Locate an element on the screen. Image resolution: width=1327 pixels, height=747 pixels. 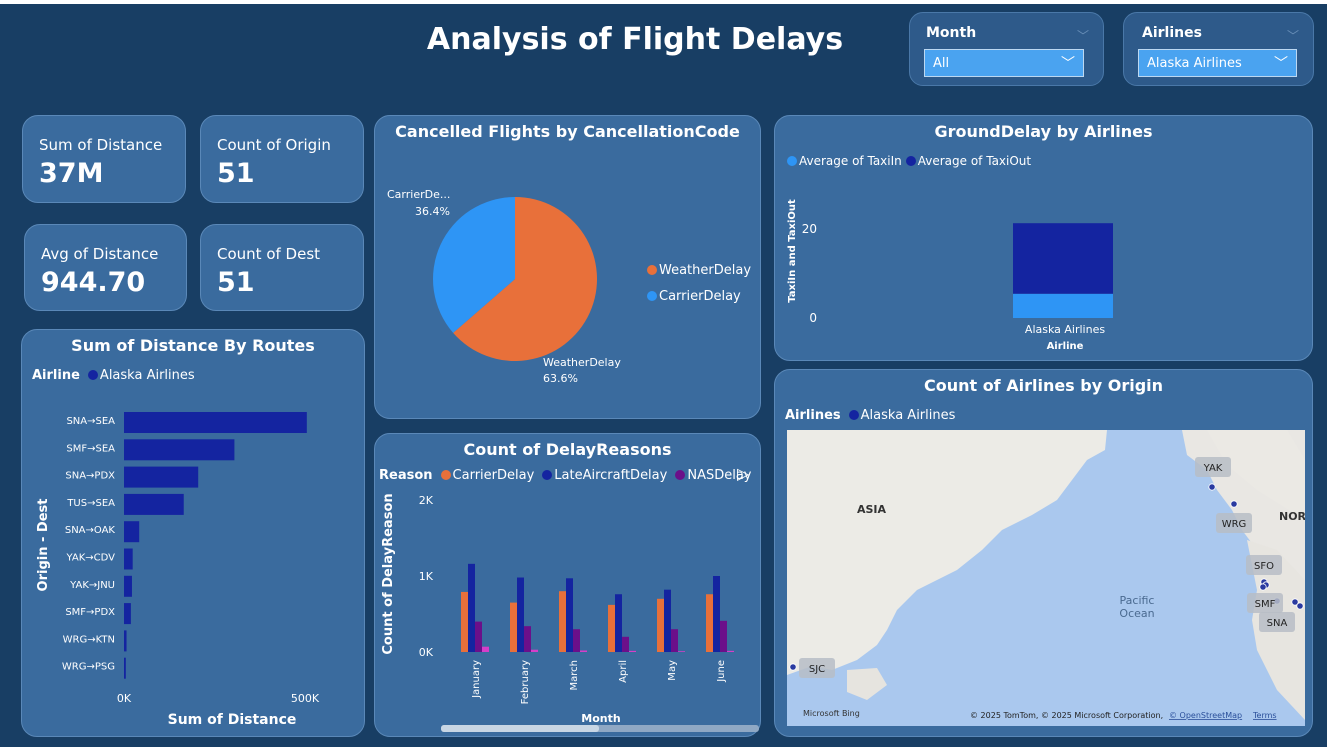
y-tick-label: SNA→SEA is located at coordinates (90, 421).